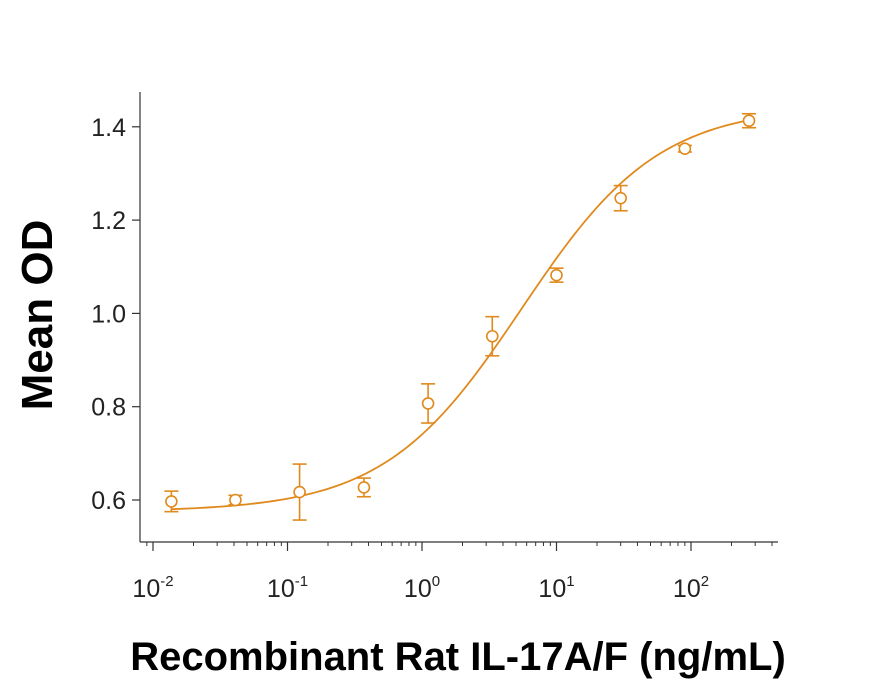 This screenshot has width=870, height=686. Describe the element at coordinates (556, 588) in the screenshot. I see `x-tick-label: 10¹` at that location.